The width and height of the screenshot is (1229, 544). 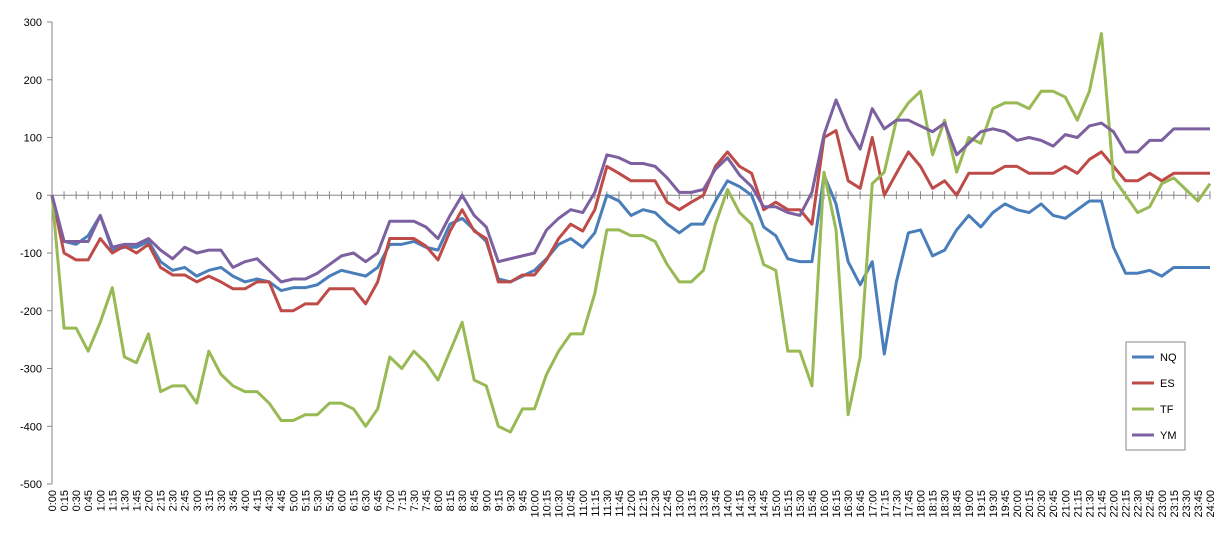 I want to click on x-tick-label: 12:30, so click(x=656, y=504).